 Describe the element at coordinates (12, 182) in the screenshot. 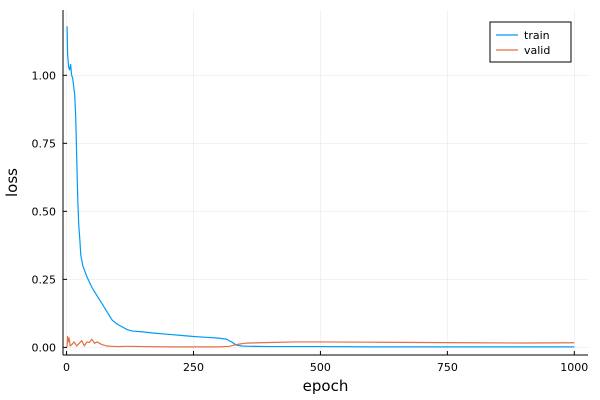

I see `y-axis-title: loss` at that location.